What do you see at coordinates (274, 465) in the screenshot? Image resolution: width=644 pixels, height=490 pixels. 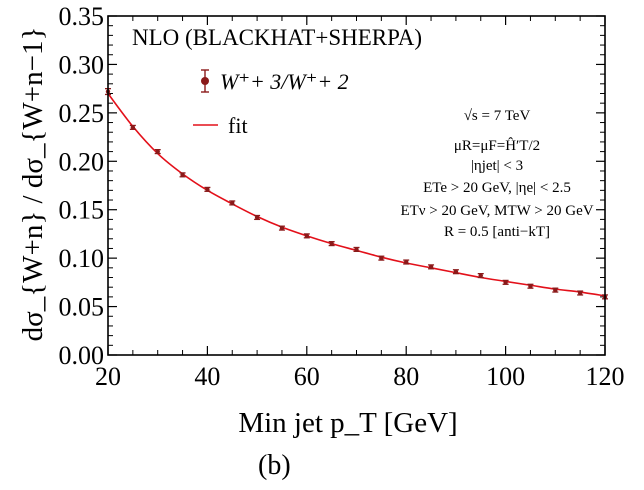 I see `panel-label: (b)` at bounding box center [274, 465].